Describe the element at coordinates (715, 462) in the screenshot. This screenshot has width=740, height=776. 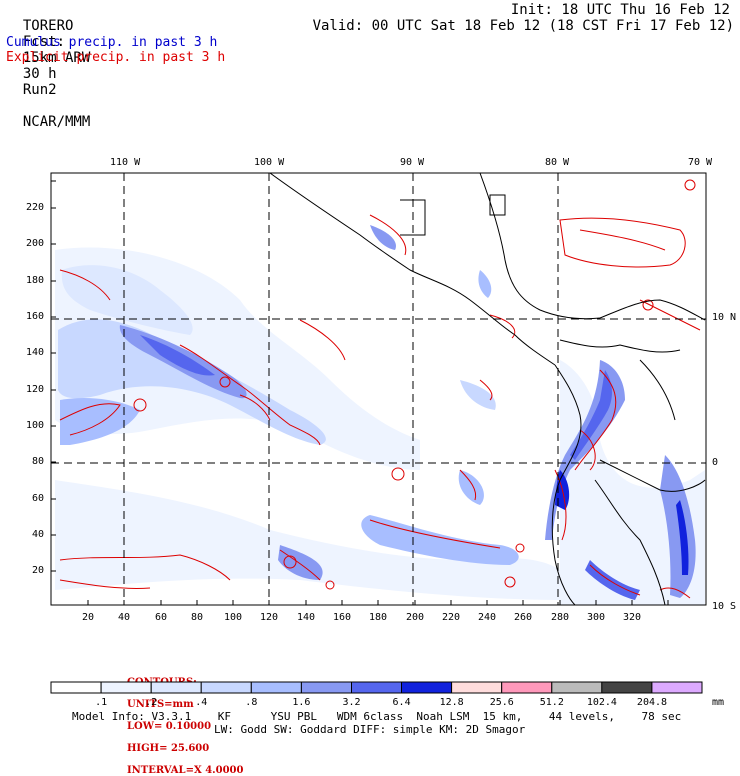
I see `lat-label-0: 0` at that location.